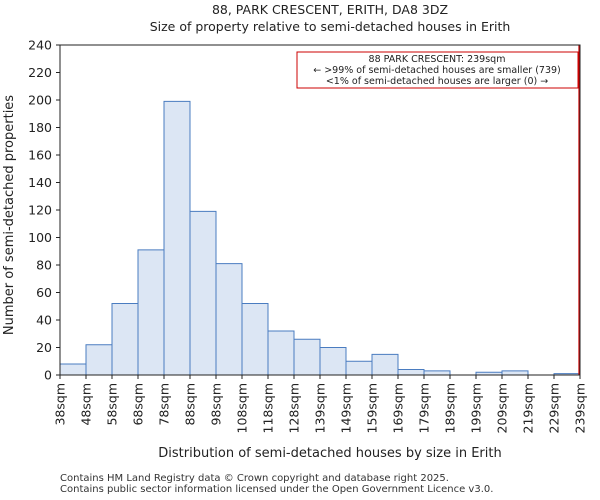  Describe the element at coordinates (437, 373) in the screenshot. I see `bar-179sqm` at that location.